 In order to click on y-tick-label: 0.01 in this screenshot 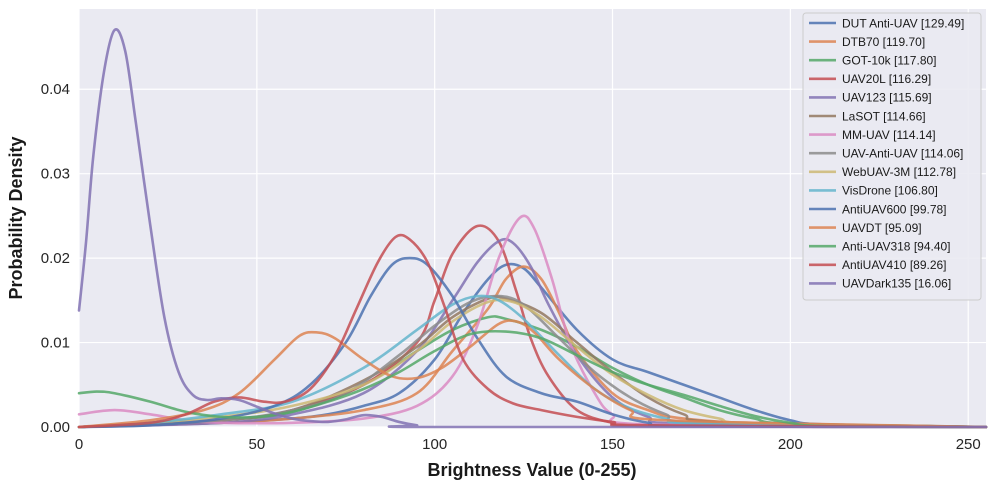, I will do `click(55, 343)`.